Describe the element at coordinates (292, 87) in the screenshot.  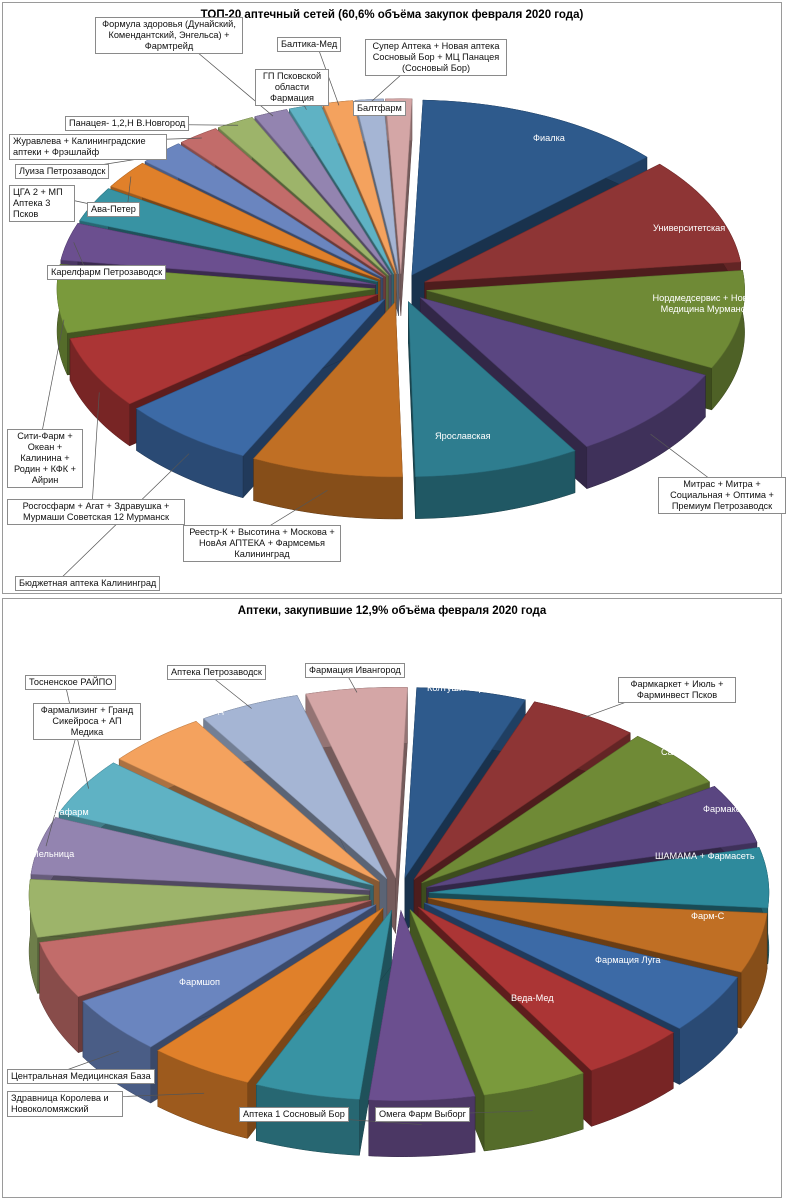
I see `pie-slice-label: ГП Псковской области Фармация` at that location.